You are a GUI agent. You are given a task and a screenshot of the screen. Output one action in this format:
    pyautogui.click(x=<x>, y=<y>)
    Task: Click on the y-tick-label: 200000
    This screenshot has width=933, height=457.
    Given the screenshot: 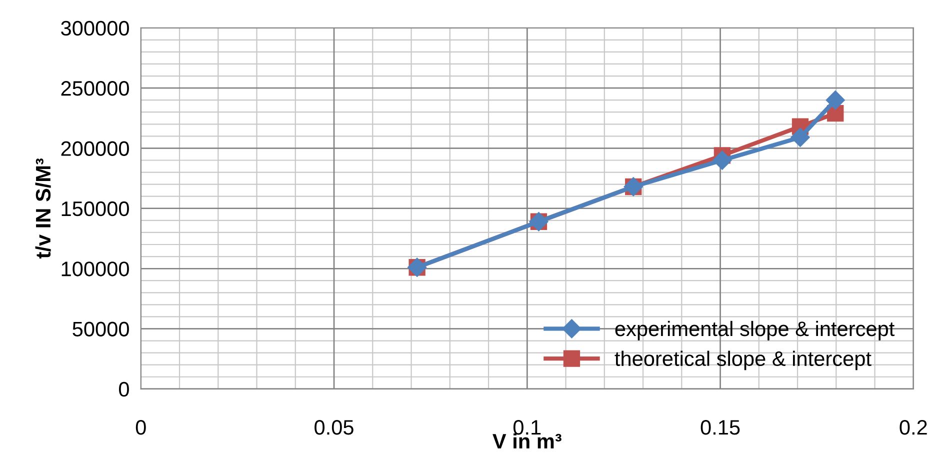 What is the action you would take?
    pyautogui.click(x=95, y=148)
    